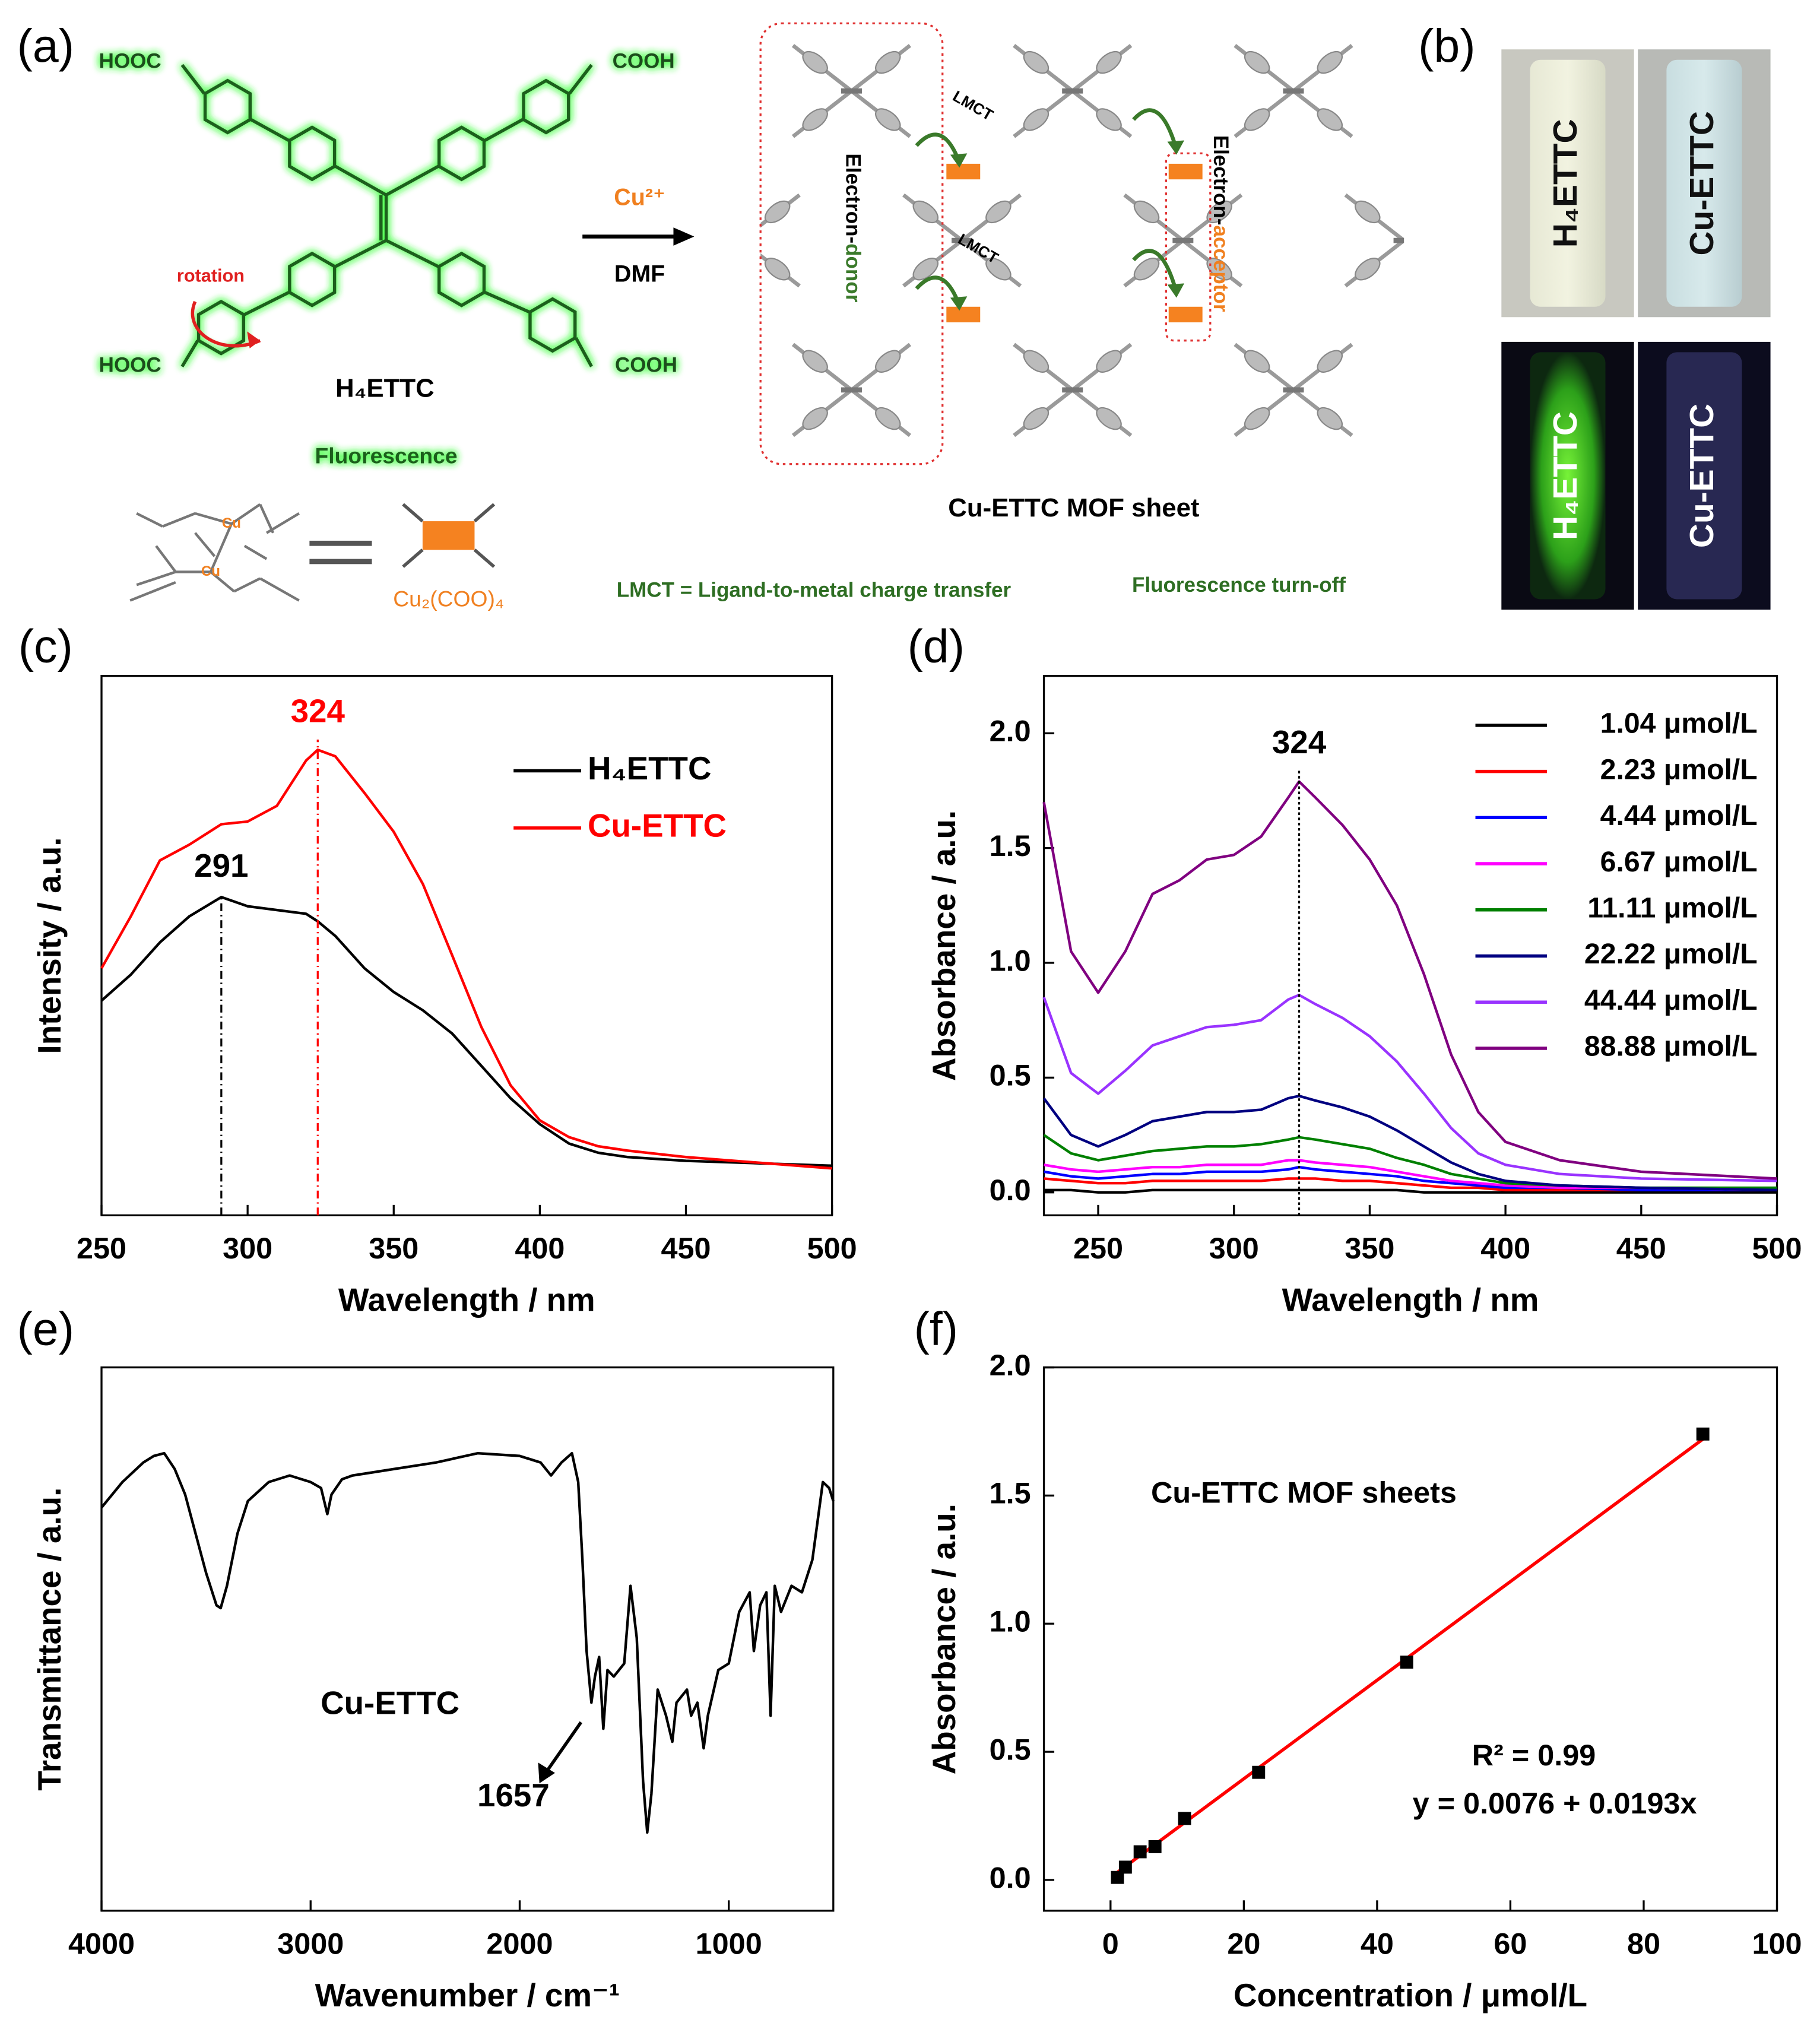 This screenshot has width=1820, height=2042. I want to click on legend-label: 44.44 μmol/L, so click(1671, 1000).